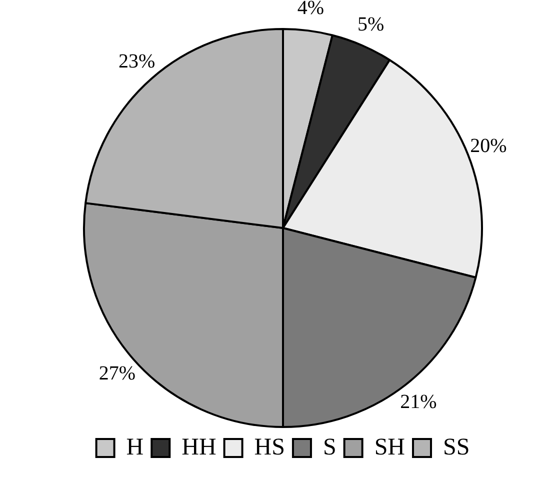 Image resolution: width=556 pixels, height=490 pixels. I want to click on data-label: 5%, so click(370, 24).